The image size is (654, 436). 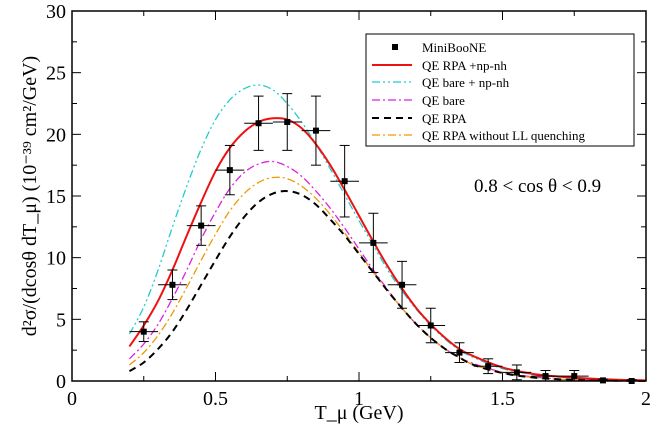 I want to click on y-tick-label: 25, so click(x=56, y=74).